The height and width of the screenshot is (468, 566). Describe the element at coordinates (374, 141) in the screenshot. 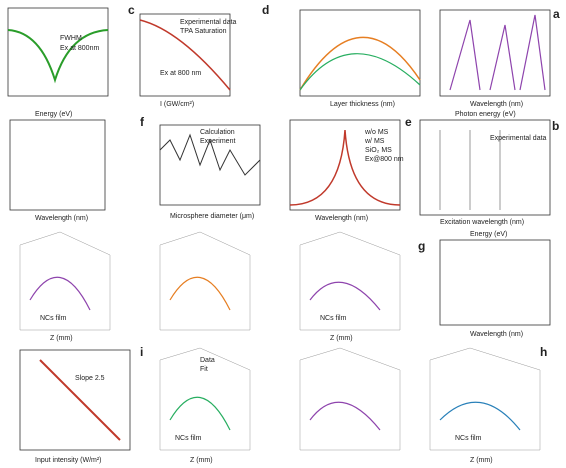

I see `legend-entry: w/ MS` at that location.